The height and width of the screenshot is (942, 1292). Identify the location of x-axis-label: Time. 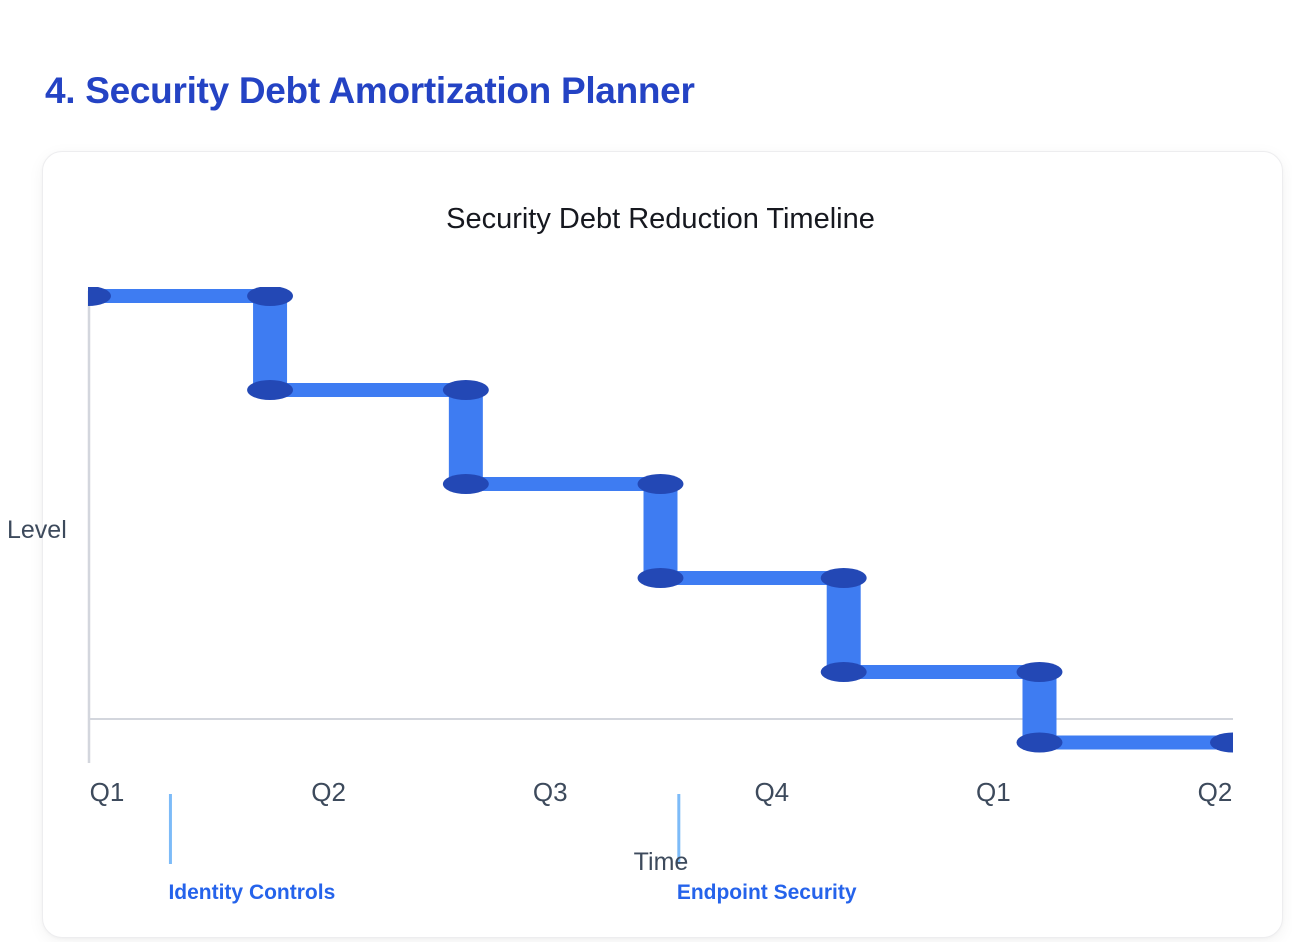
(661, 862).